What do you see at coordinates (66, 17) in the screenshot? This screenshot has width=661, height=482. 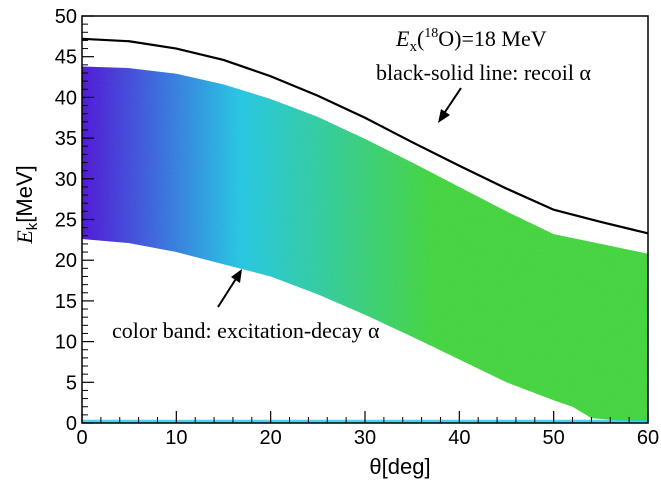 I see `y-tick-label: 50` at bounding box center [66, 17].